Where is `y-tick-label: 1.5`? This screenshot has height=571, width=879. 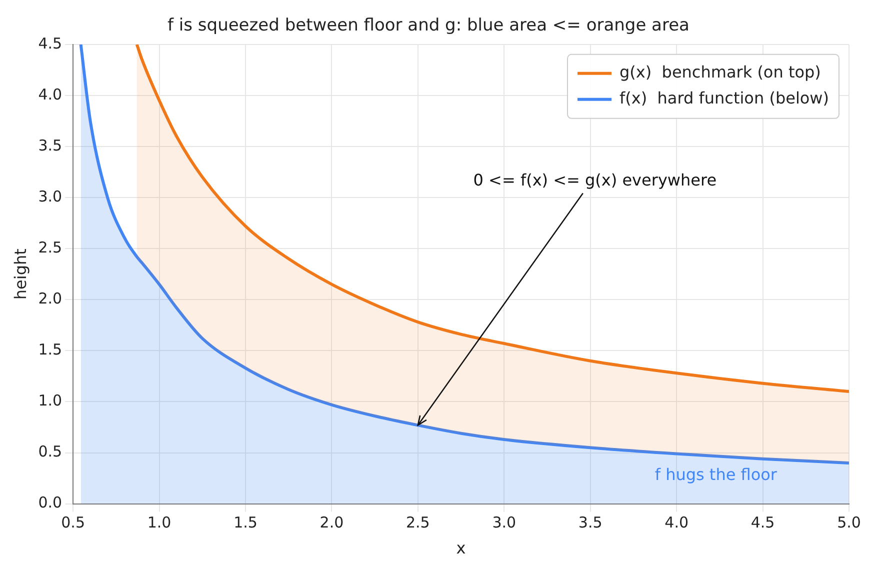 y-tick-label: 1.5 is located at coordinates (50, 349).